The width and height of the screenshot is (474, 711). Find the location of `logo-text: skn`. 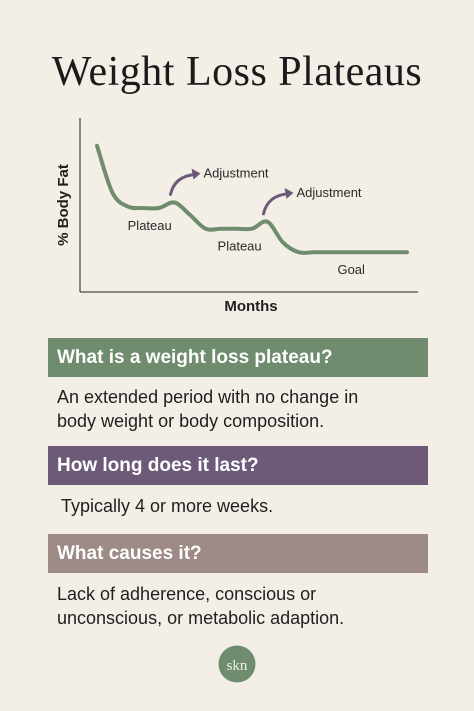

logo-text: skn is located at coordinates (237, 666).